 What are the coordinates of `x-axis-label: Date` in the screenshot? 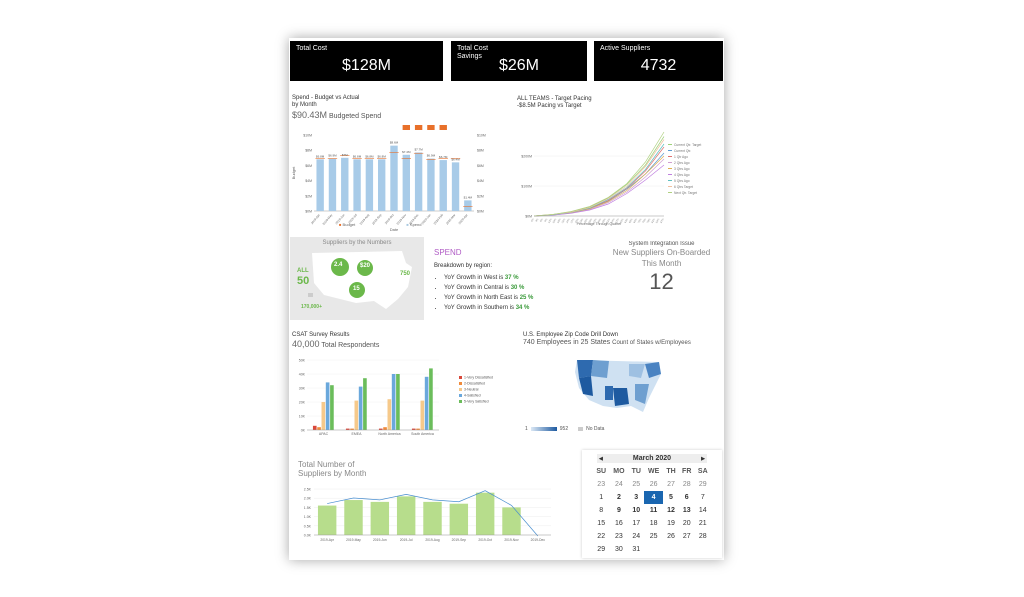 It's located at (394, 229).